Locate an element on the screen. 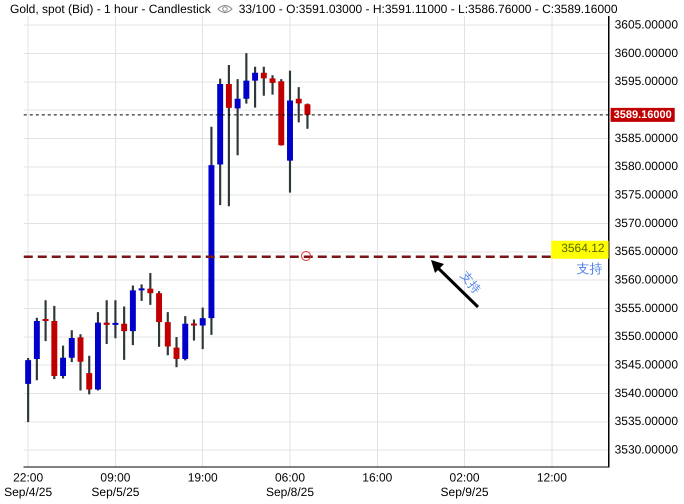 The width and height of the screenshot is (684, 504). y-tick-label: 3600.00000 is located at coordinates (646, 53).